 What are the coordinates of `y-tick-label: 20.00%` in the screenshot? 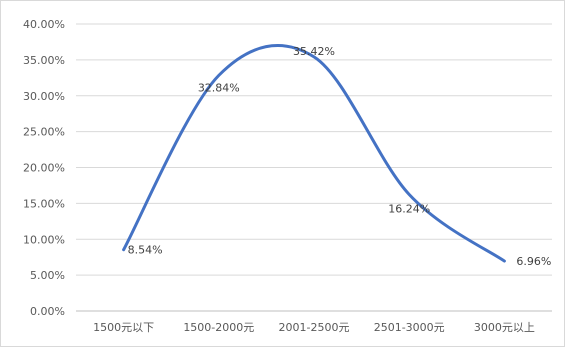 It's located at (44, 168).